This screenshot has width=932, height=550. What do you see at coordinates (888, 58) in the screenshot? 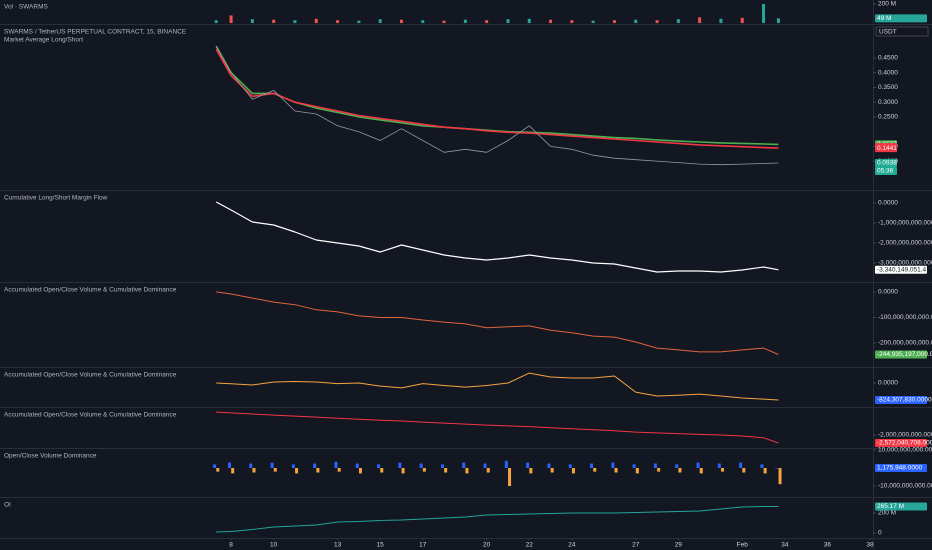
I see `y-tick-label: 0.4500` at bounding box center [888, 58].